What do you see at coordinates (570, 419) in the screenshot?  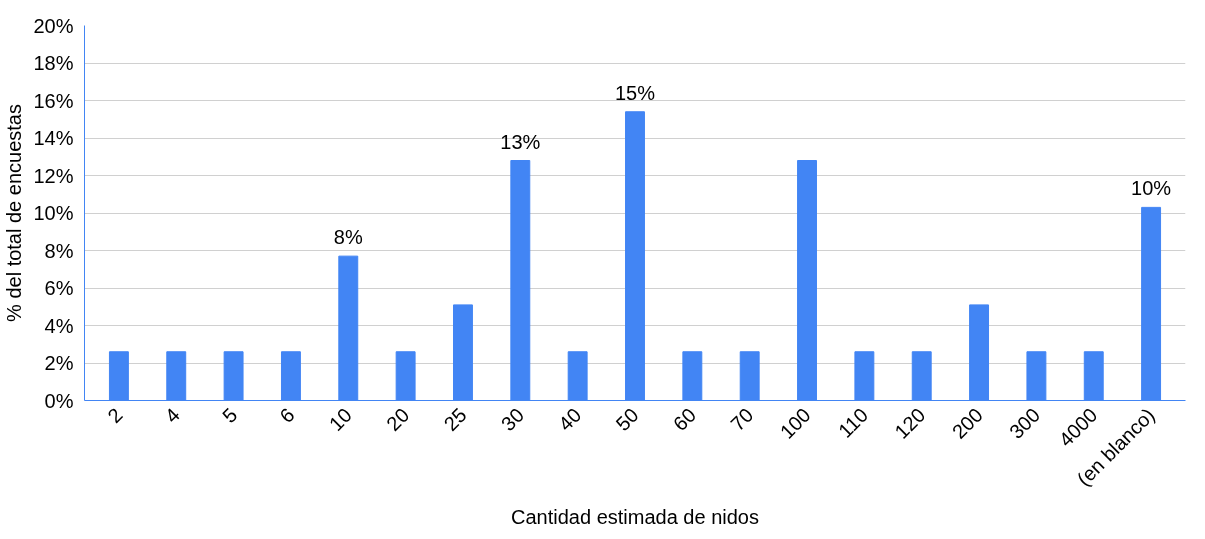 I see `x-tick-label: 40` at bounding box center [570, 419].